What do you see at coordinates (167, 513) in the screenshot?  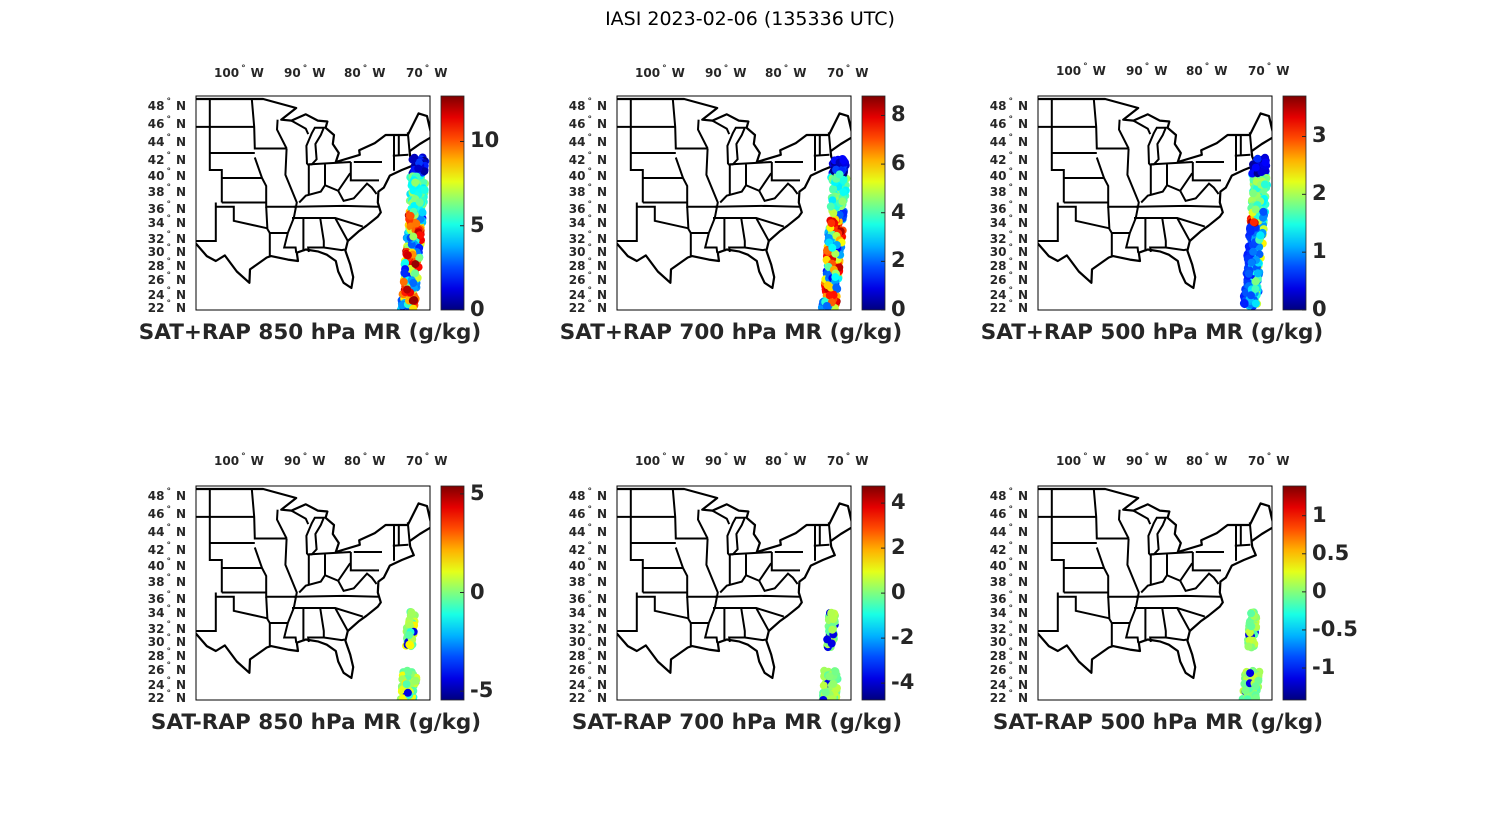 I see `latitude-tick-label: 46 ° N` at bounding box center [167, 513].